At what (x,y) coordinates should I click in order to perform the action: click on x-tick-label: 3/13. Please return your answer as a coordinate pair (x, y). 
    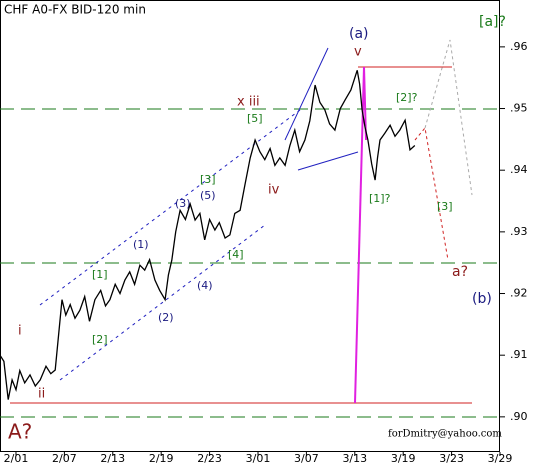
    Looking at the image, I should click on (354, 458).